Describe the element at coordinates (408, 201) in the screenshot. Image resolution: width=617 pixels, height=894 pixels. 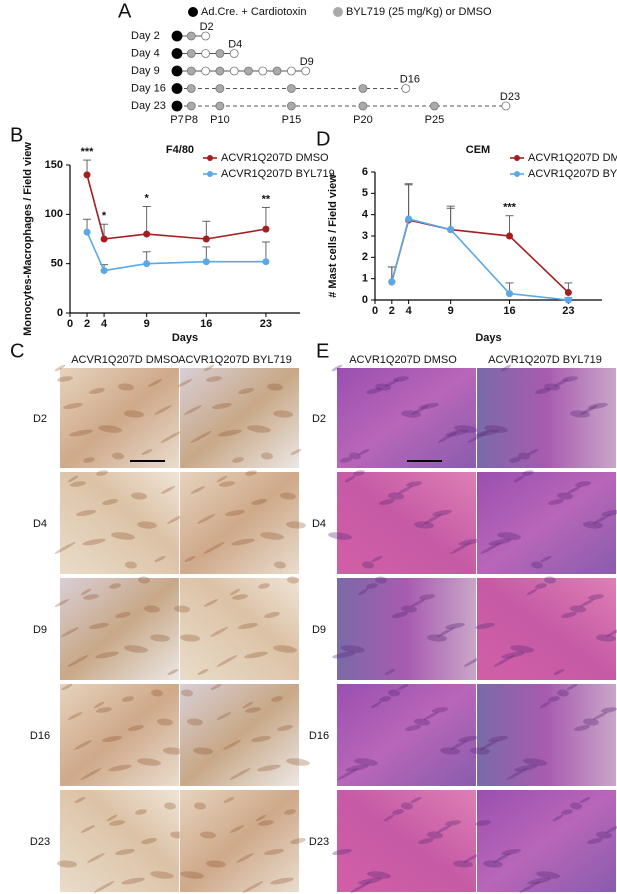
I see `error-bar` at that location.